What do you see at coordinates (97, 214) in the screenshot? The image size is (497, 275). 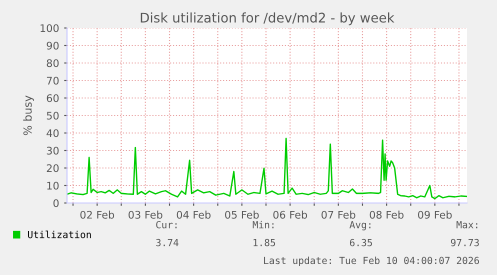 I see `x-tick-label: 02 Feb` at bounding box center [97, 214].